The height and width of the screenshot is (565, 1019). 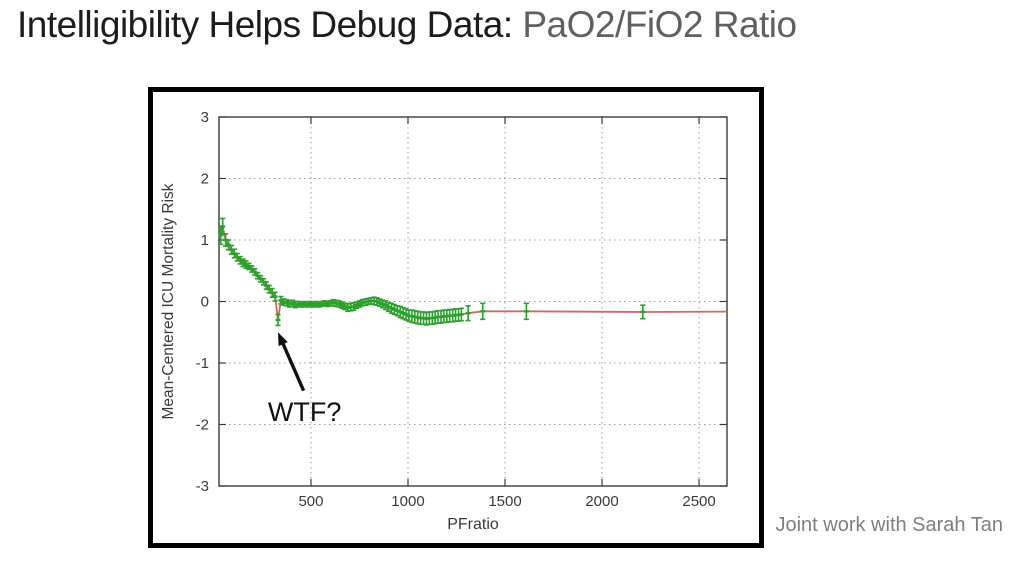 What do you see at coordinates (205, 240) in the screenshot?
I see `svg-text: 1` at bounding box center [205, 240].